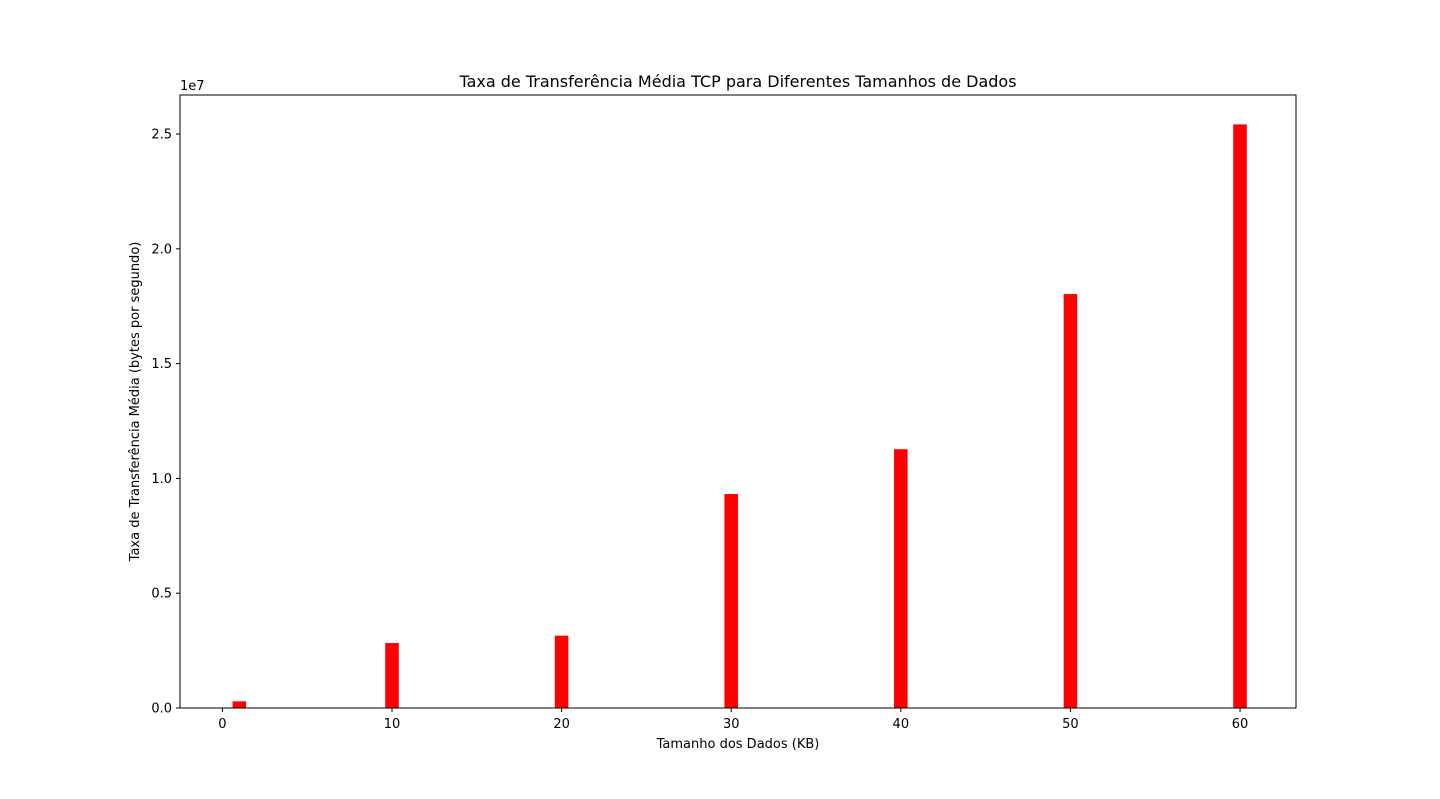 The width and height of the screenshot is (1440, 799). Describe the element at coordinates (1240, 724) in the screenshot. I see `x-tick-label: 60` at that location.